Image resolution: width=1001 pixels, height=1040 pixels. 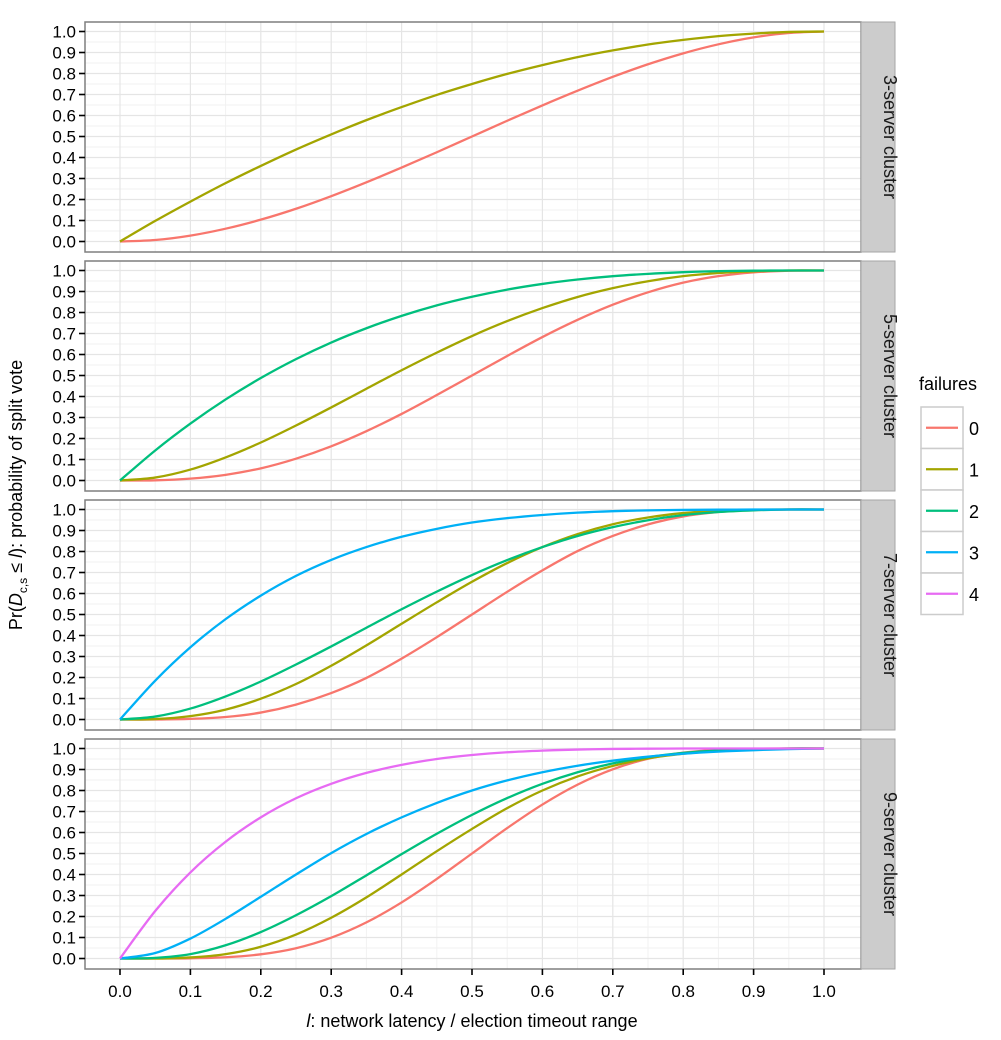 What do you see at coordinates (824, 991) in the screenshot?
I see `x-tick-label: 1.0` at bounding box center [824, 991].